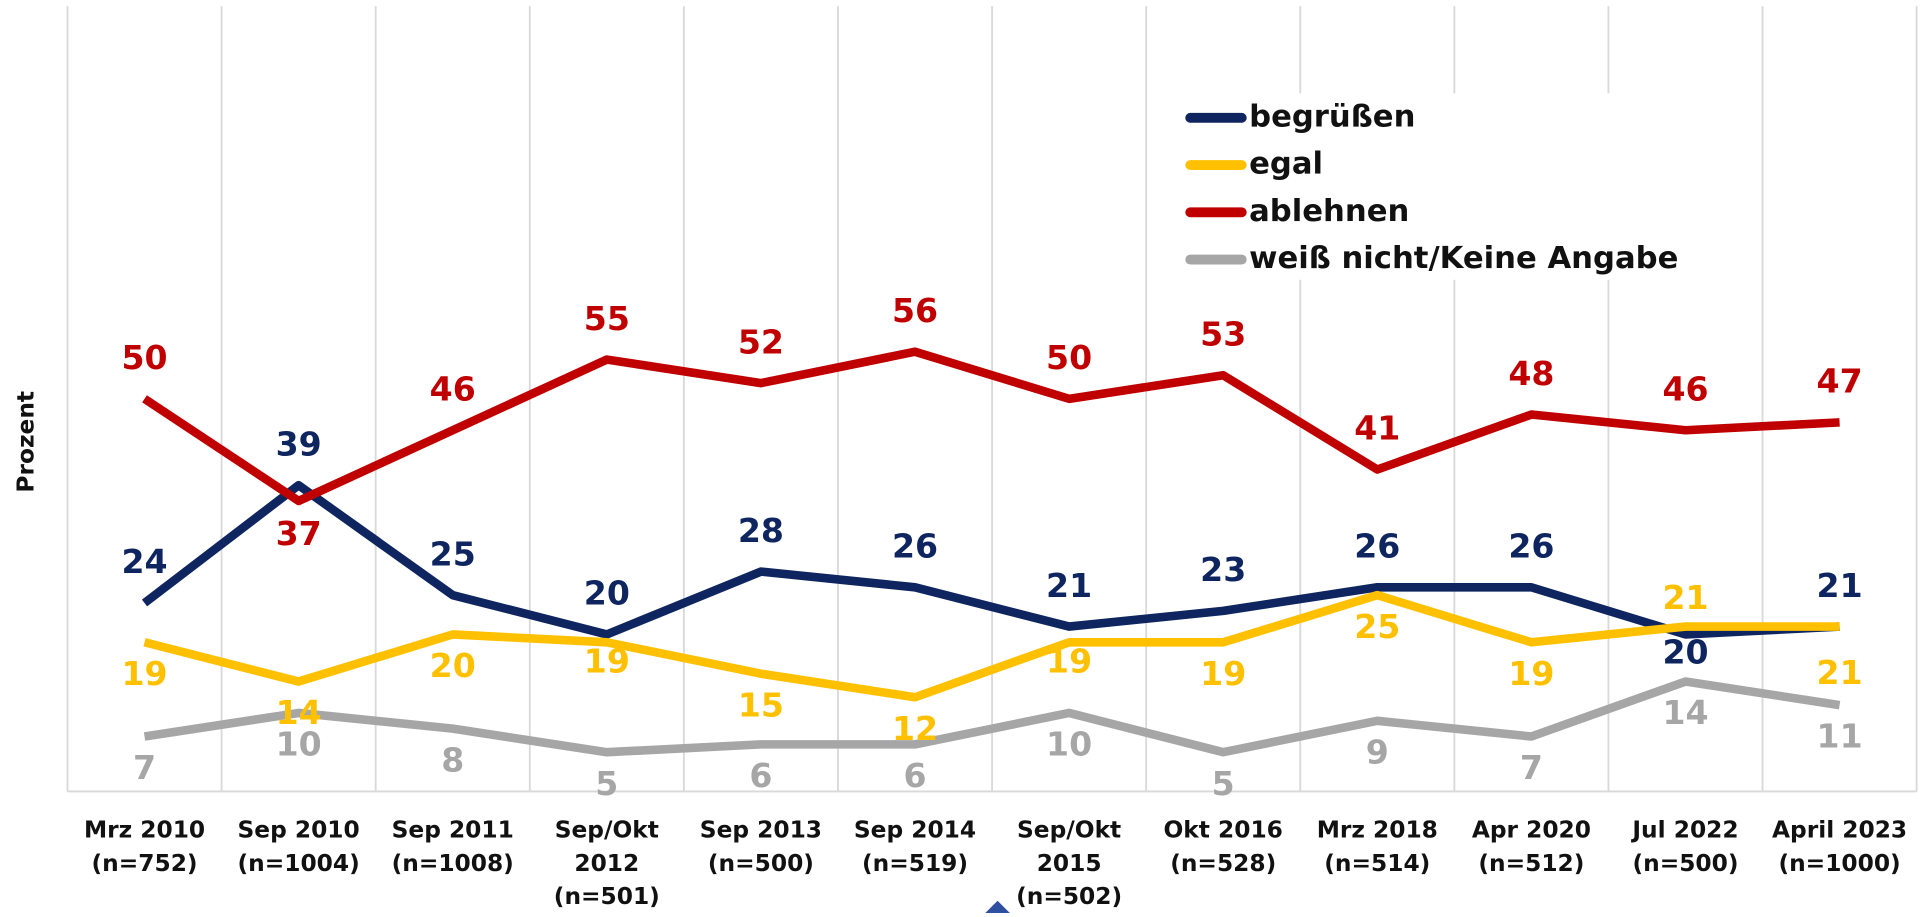 The image size is (1924, 917). Describe the element at coordinates (299, 846) in the screenshot. I see `x-tick-label: Sep 2010 (n=1004)` at that location.